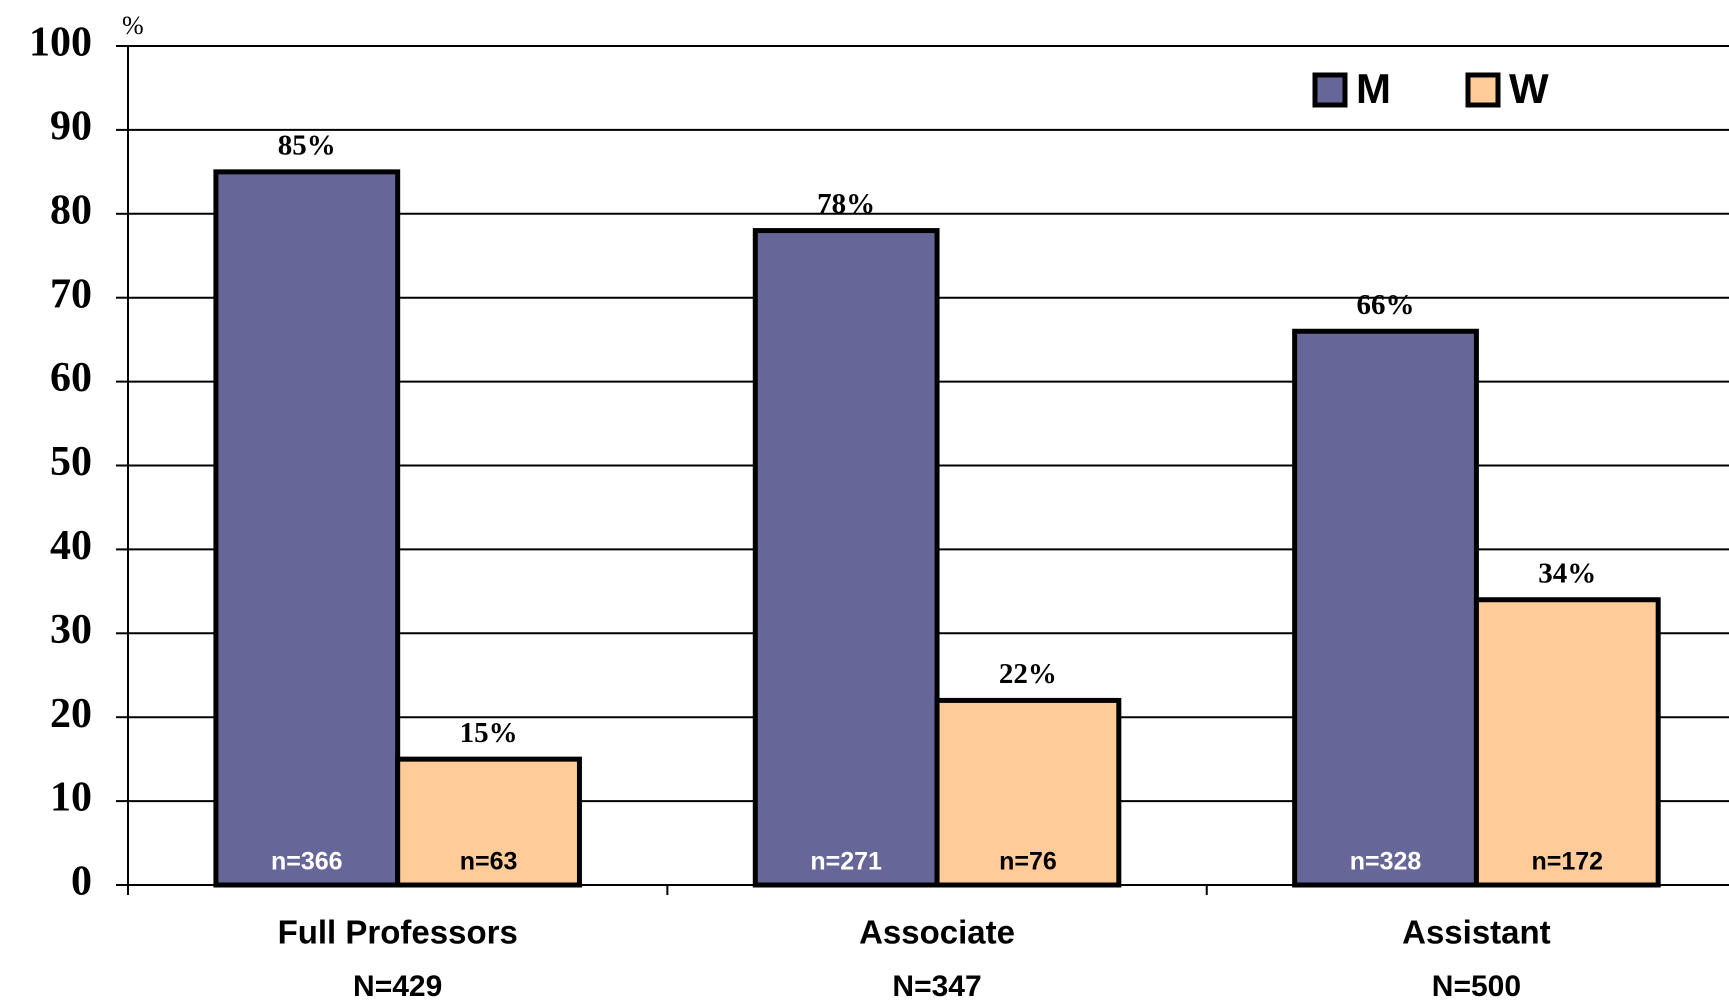  Describe the element at coordinates (937, 932) in the screenshot. I see `x-tick-label: Associate` at that location.